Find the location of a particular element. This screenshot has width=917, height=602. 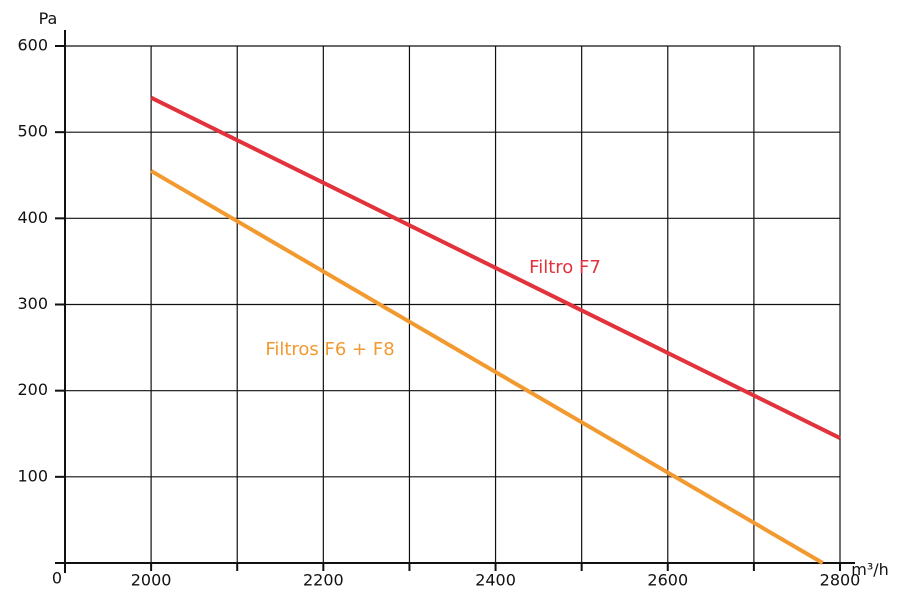

y-tick-label: 400 is located at coordinates (32, 217).